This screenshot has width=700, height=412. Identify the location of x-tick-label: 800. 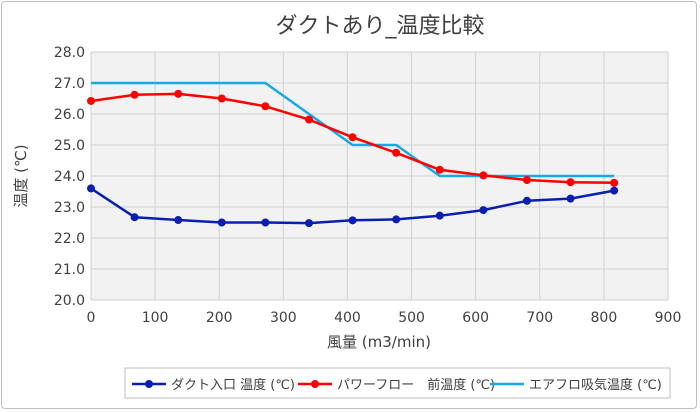
(604, 318).